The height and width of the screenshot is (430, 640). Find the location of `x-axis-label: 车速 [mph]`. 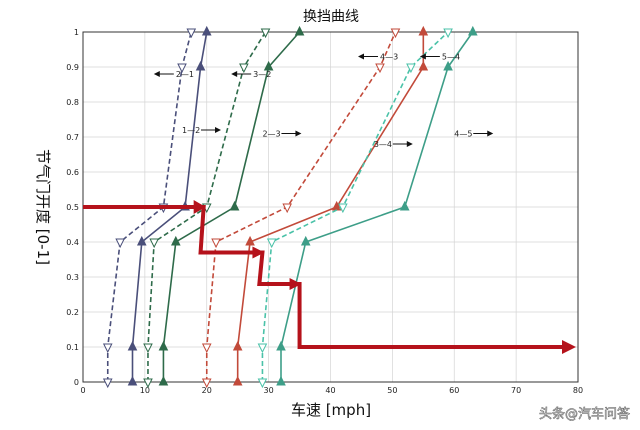

x-axis-label: 车速 [mph] is located at coordinates (331, 410).